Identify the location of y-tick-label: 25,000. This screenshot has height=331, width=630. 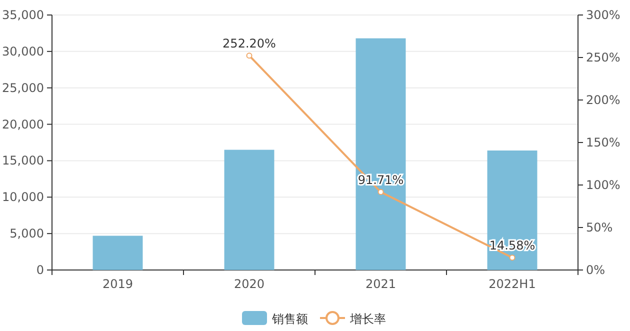
(23, 87).